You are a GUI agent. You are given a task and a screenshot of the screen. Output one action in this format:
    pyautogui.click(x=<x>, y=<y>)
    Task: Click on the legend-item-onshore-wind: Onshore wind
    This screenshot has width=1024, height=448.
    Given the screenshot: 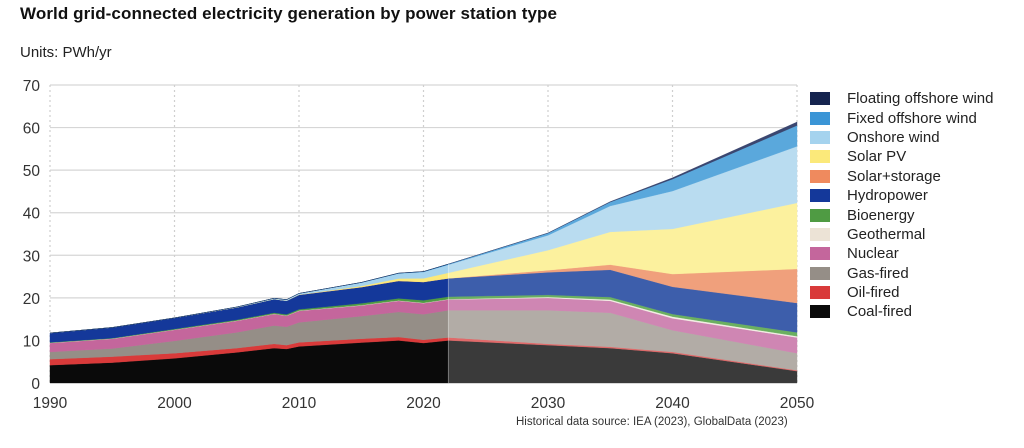 What is the action you would take?
    pyautogui.click(x=901, y=137)
    